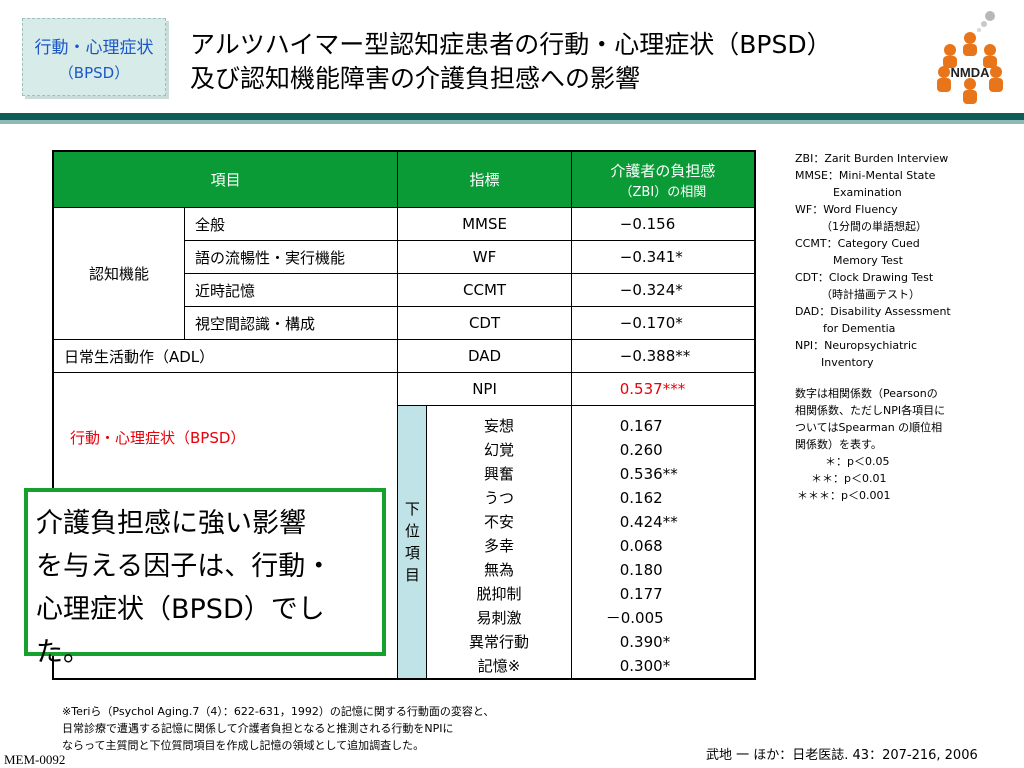 The width and height of the screenshot is (1024, 768). Describe the element at coordinates (864, 277) in the screenshot. I see `note-line: CDT：Clock Drawing Test` at that location.